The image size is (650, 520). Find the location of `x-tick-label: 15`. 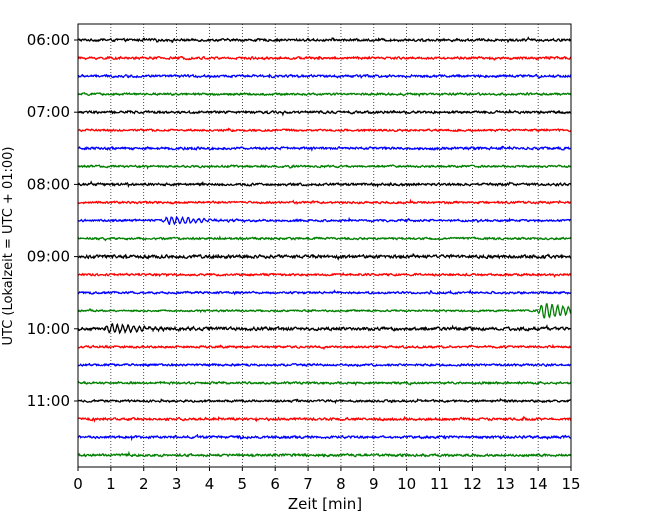

x-tick-label: 15 is located at coordinates (570, 484).